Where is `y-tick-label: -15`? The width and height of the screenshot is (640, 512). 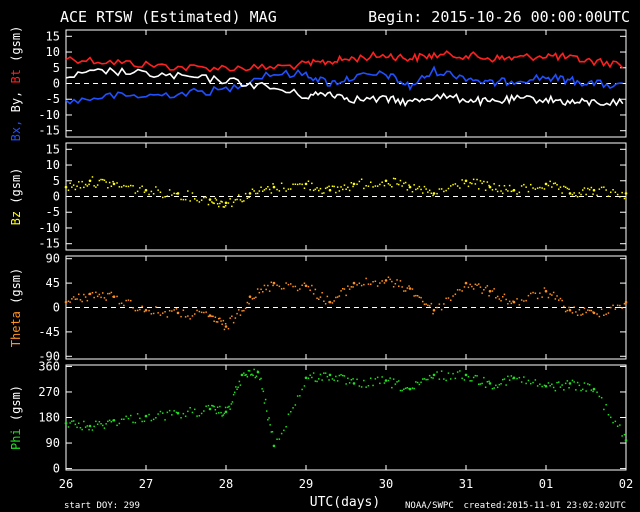
y-tick-label: -15 is located at coordinates (49, 131).